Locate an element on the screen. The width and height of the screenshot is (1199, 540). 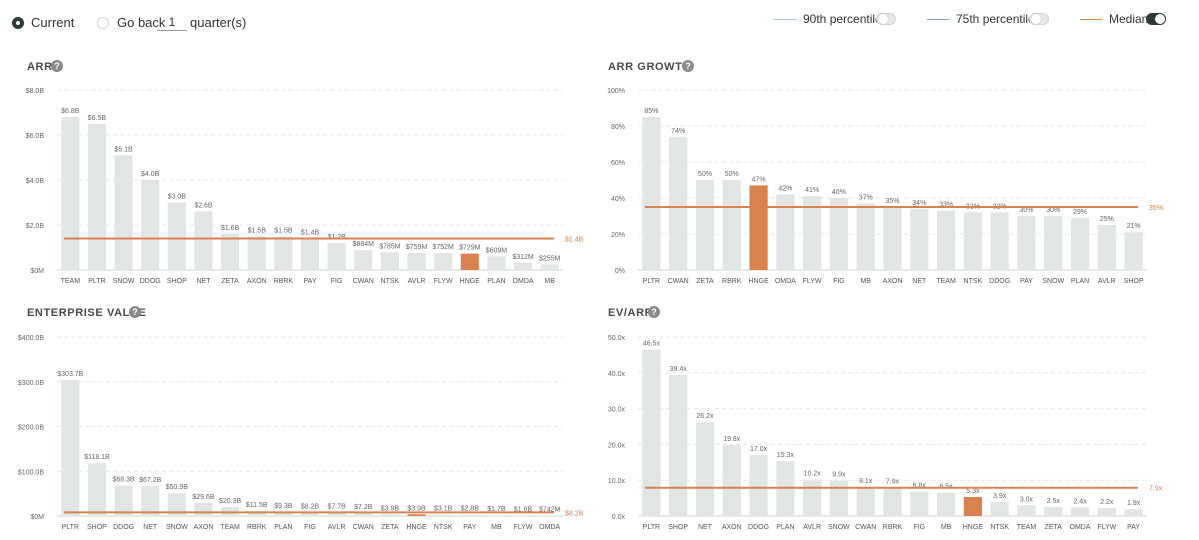
arr-category-label: AVLR is located at coordinates (417, 281).